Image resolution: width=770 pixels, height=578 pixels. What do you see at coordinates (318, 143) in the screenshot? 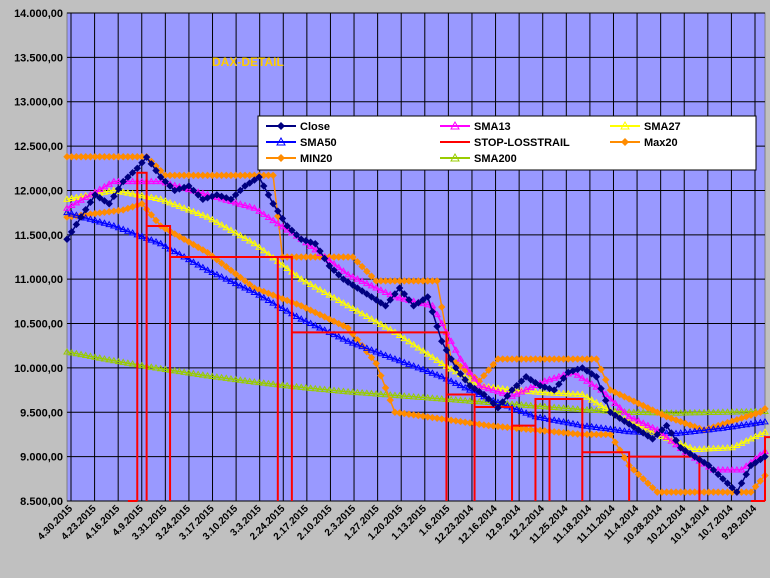
I see `legend-label: SMA50` at bounding box center [318, 143].